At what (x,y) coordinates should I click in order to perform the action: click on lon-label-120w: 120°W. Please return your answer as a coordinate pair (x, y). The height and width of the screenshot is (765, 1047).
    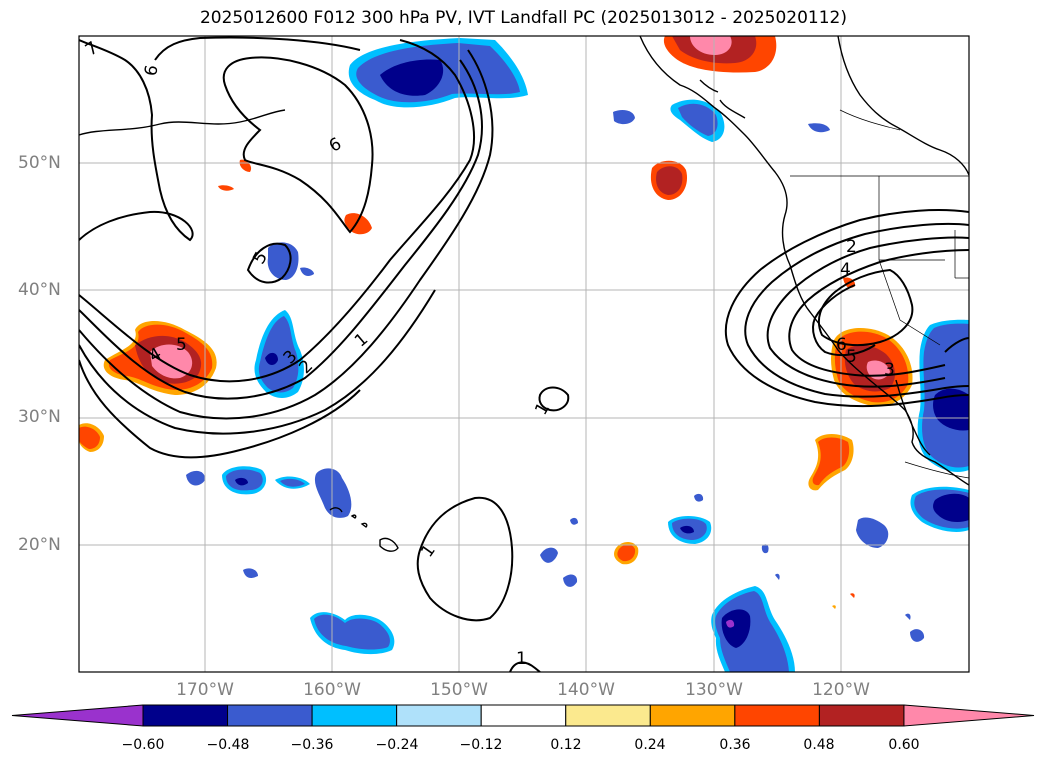
    Looking at the image, I should click on (841, 690).